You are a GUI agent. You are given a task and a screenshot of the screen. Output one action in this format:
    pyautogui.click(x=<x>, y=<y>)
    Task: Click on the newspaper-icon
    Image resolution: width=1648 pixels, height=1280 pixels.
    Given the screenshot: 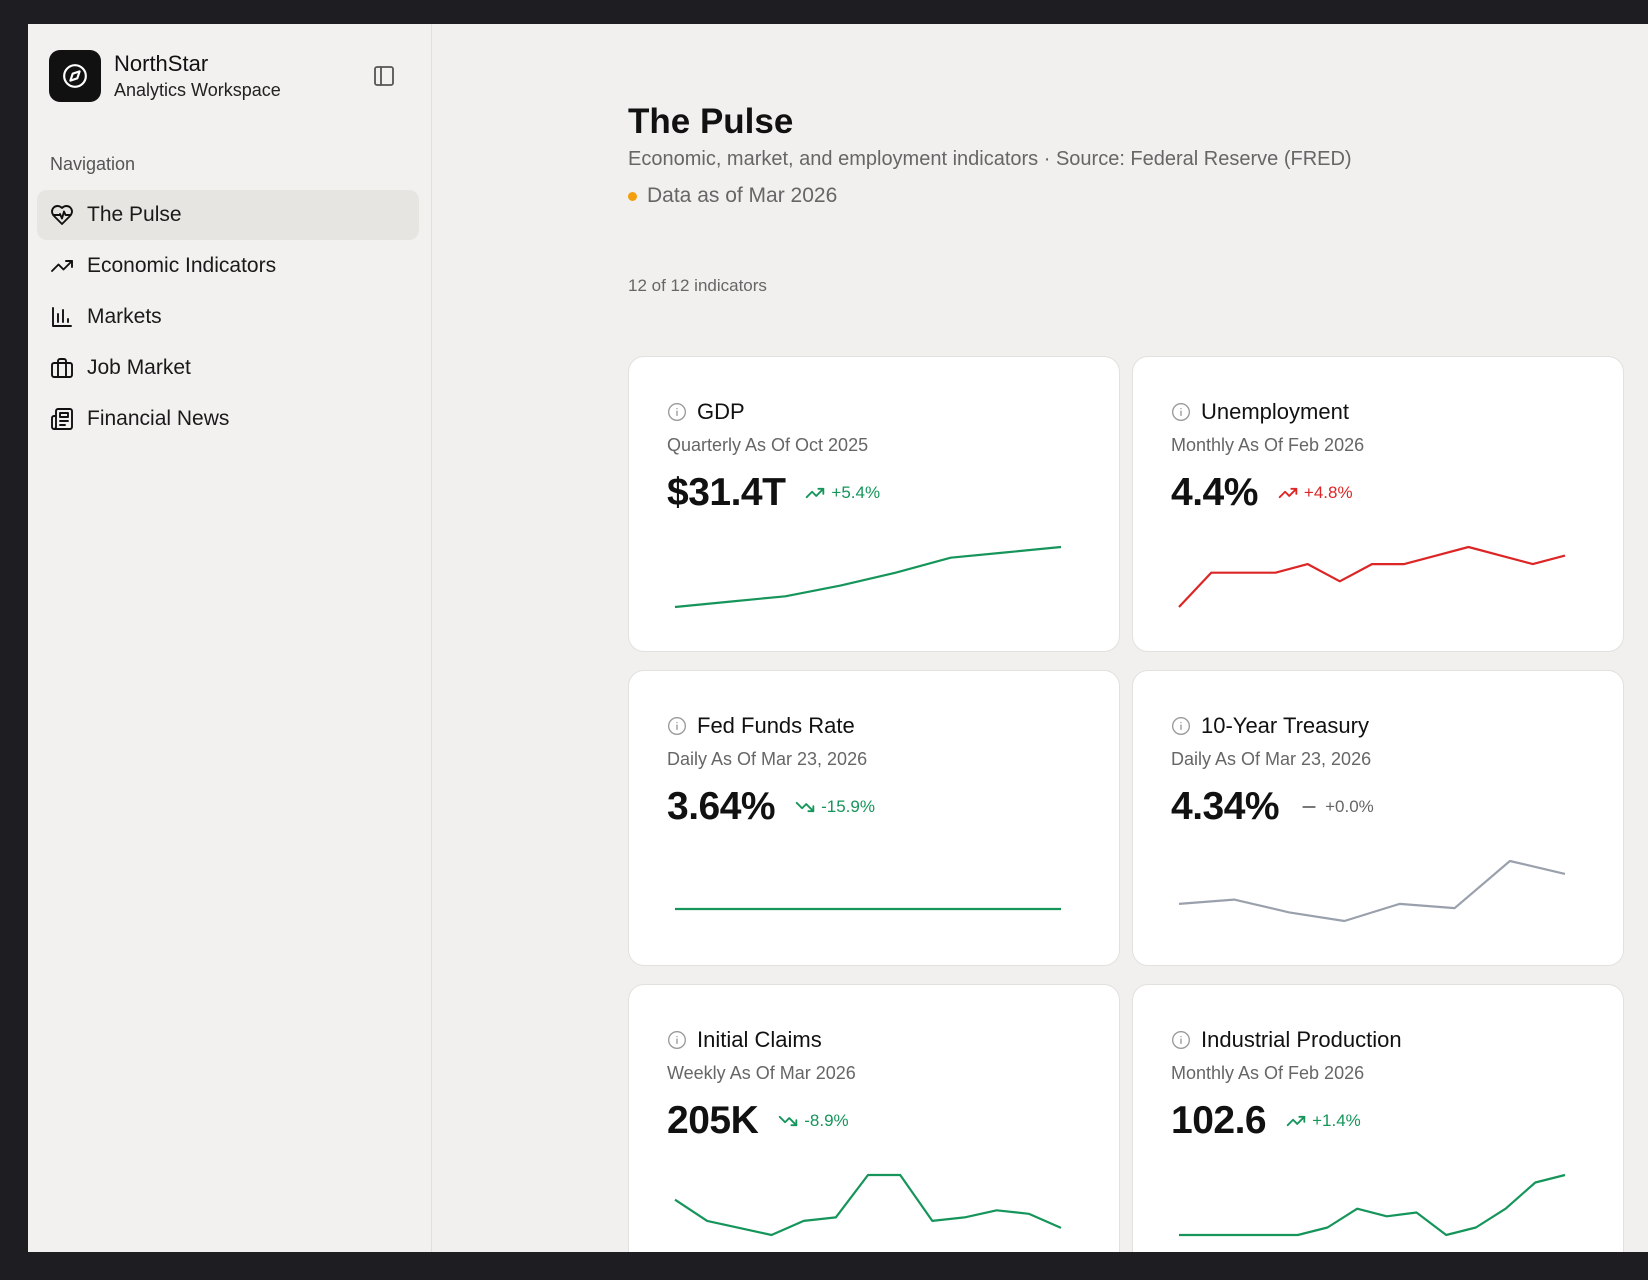 What is the action you would take?
    pyautogui.click(x=62, y=419)
    